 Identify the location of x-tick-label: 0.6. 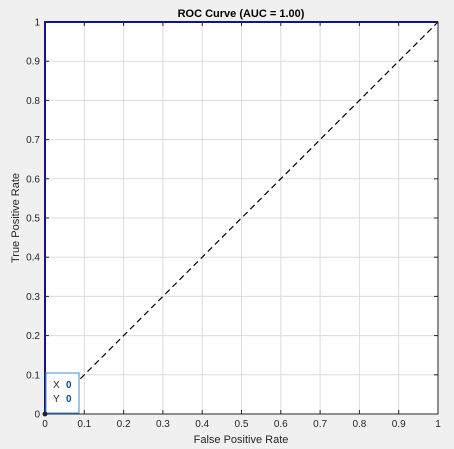
(281, 424).